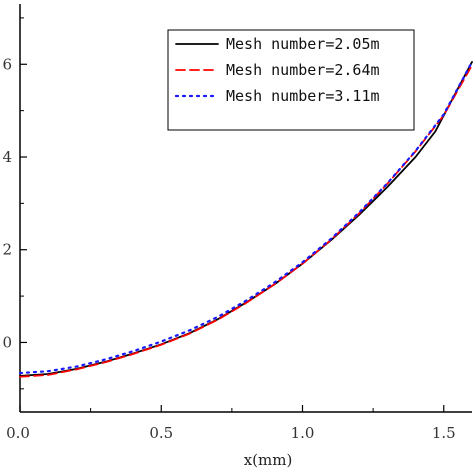  Describe the element at coordinates (444, 433) in the screenshot. I see `x-tick-label: 1.5` at that location.